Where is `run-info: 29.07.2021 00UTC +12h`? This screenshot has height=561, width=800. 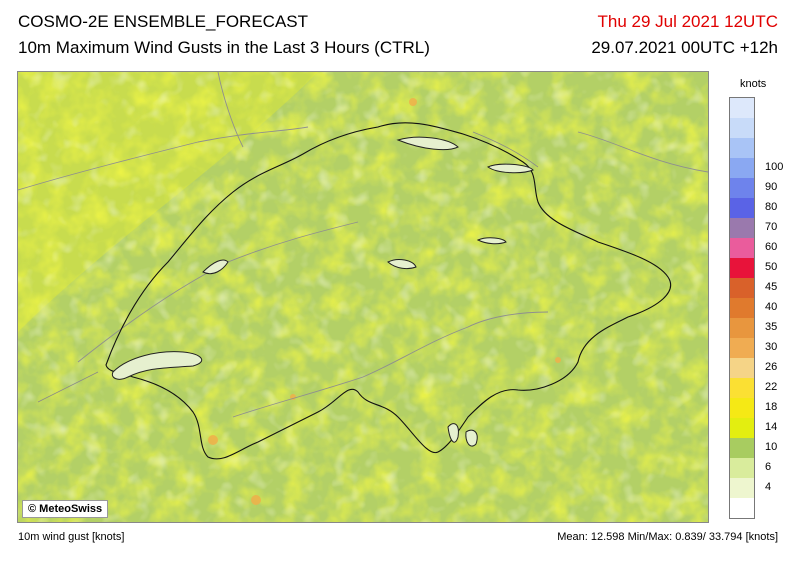
run-info: 29.07.2021 00UTC +12h is located at coordinates (684, 47).